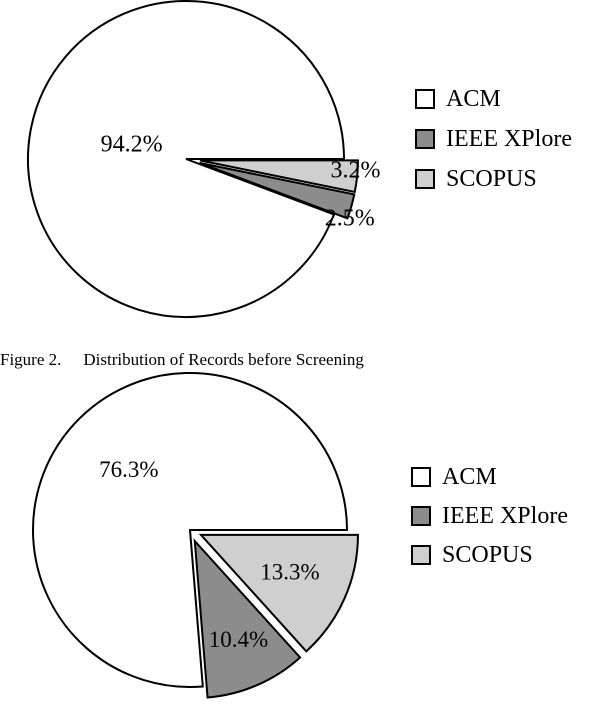  What do you see at coordinates (132, 145) in the screenshot?
I see `data-label-acm: 94.2%` at bounding box center [132, 145].